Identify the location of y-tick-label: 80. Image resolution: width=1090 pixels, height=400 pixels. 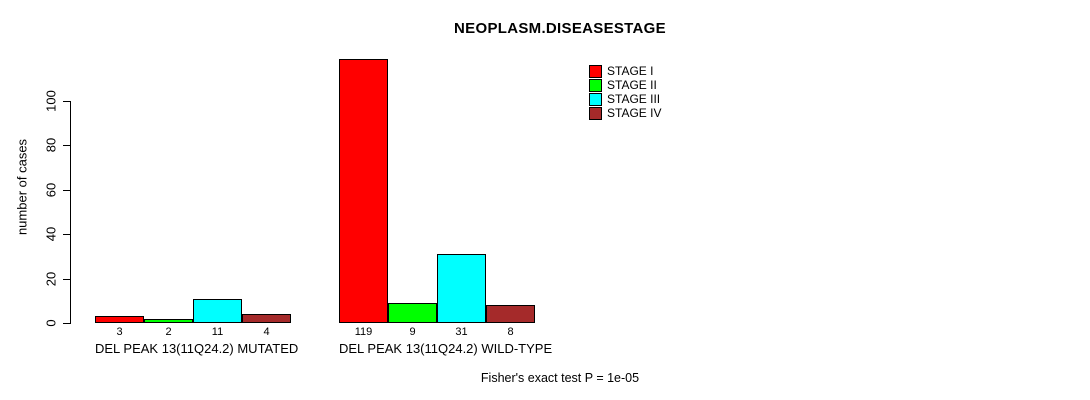
(51, 145).